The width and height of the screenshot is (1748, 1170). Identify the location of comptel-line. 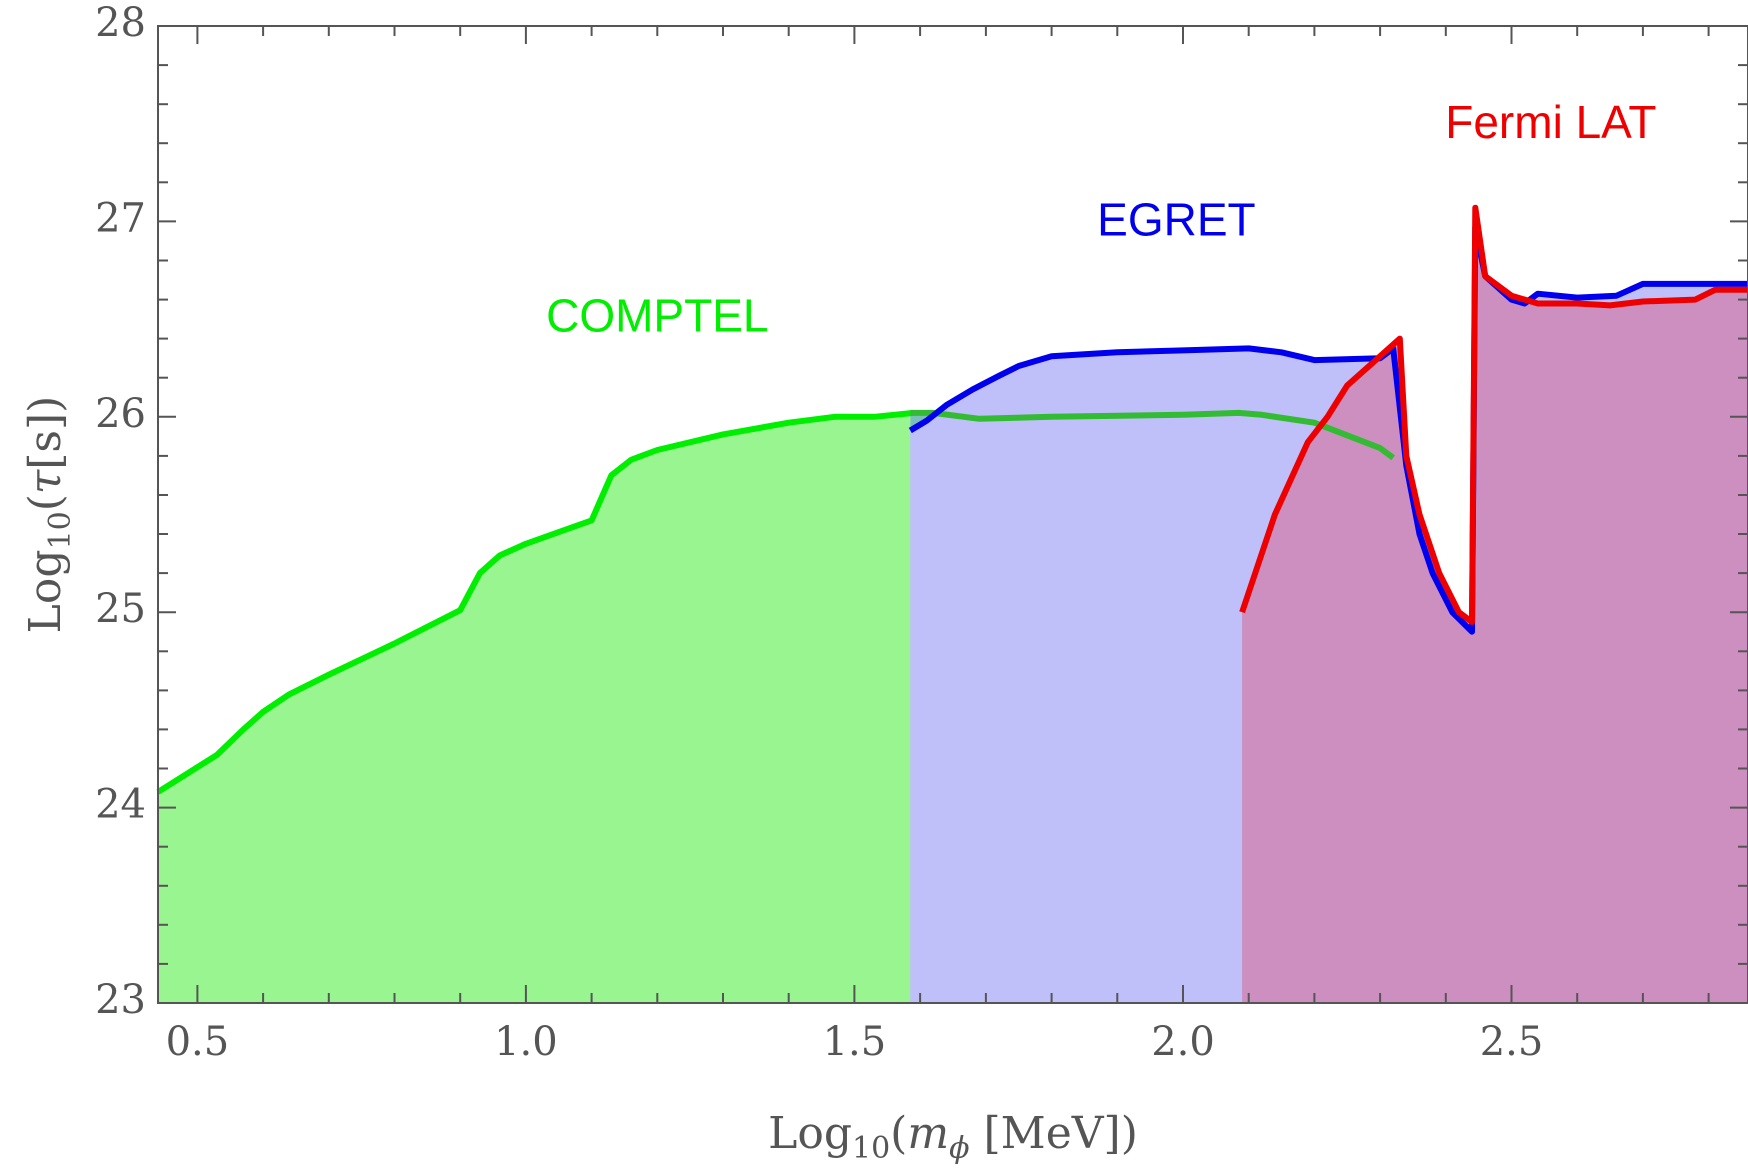
(535, 602).